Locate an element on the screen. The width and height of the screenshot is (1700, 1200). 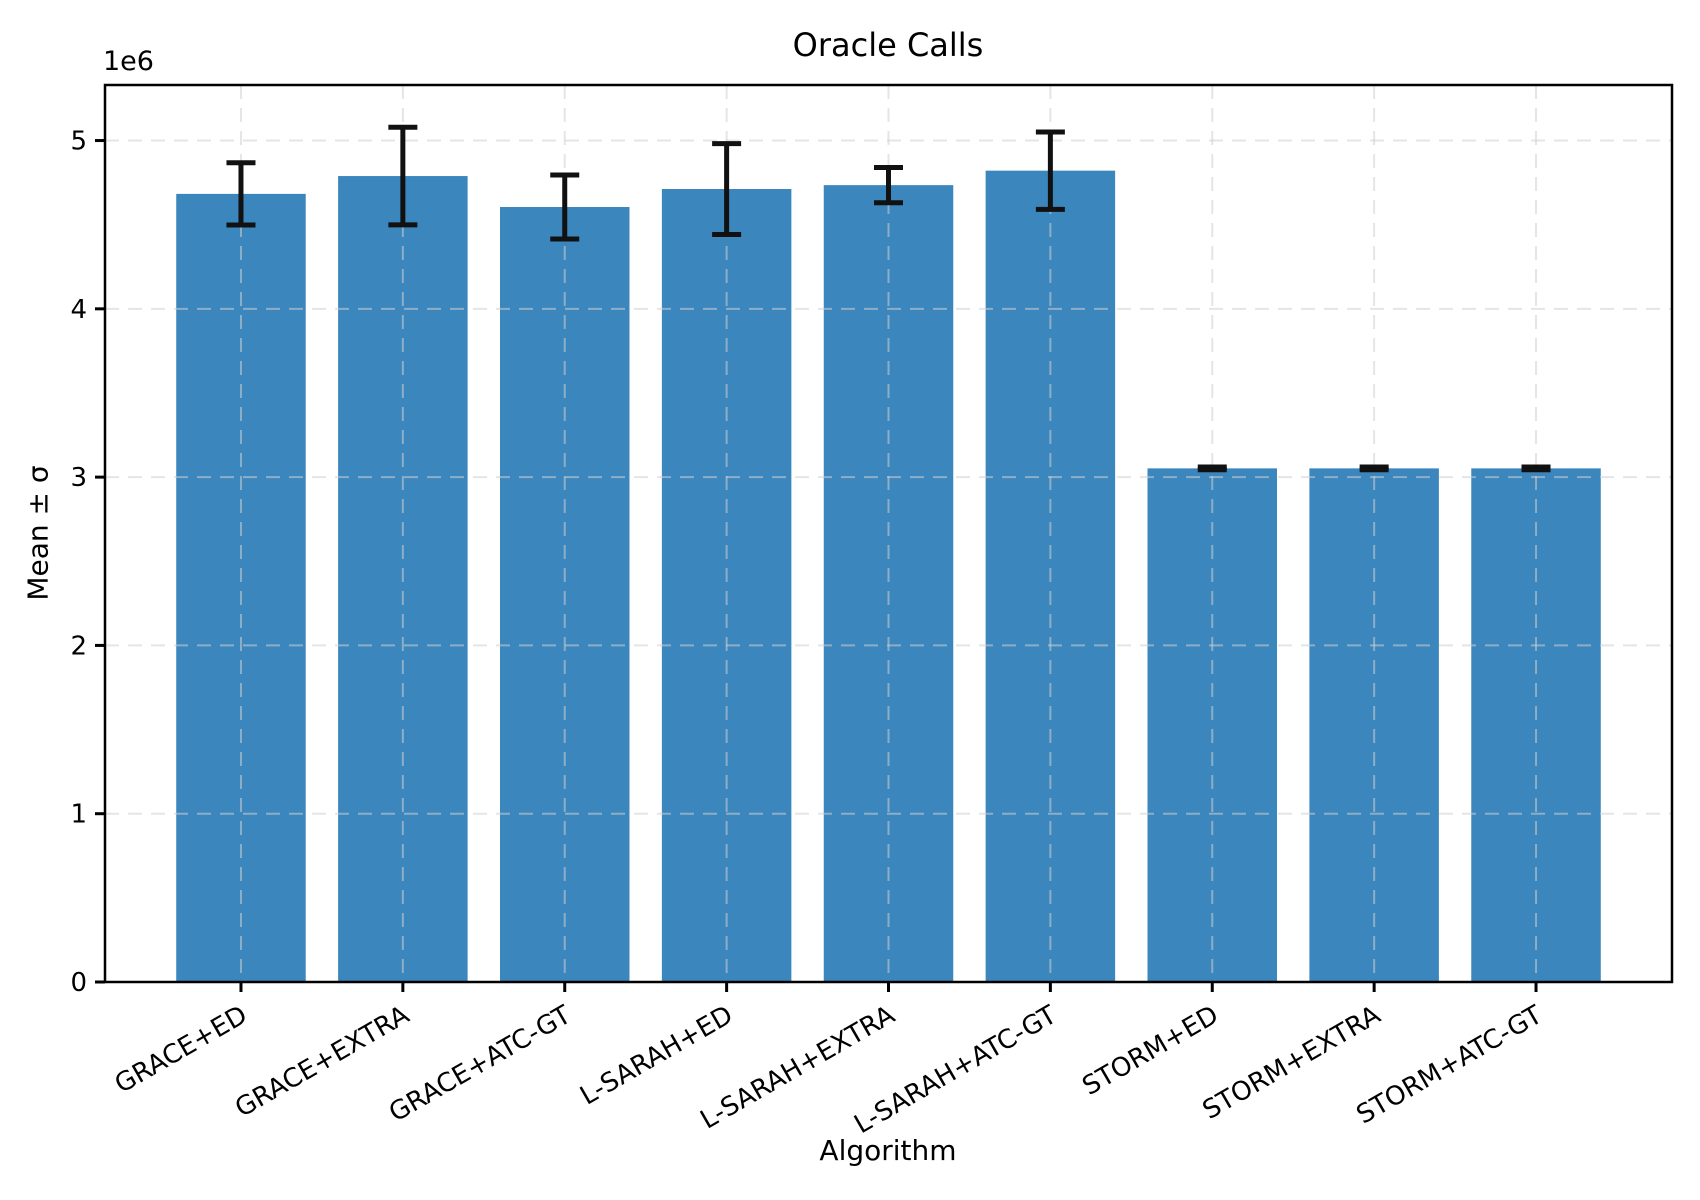
x-tick-label: GRACE+ATC-GT is located at coordinates (480, 1064).